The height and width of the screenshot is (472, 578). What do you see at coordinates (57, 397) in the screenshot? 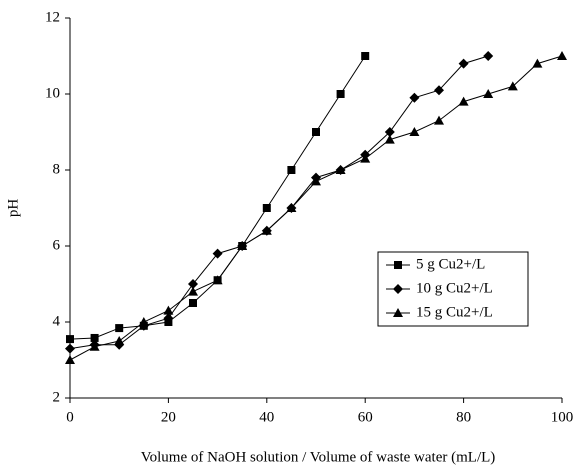
I see `y-tick-label: 2` at bounding box center [57, 397].